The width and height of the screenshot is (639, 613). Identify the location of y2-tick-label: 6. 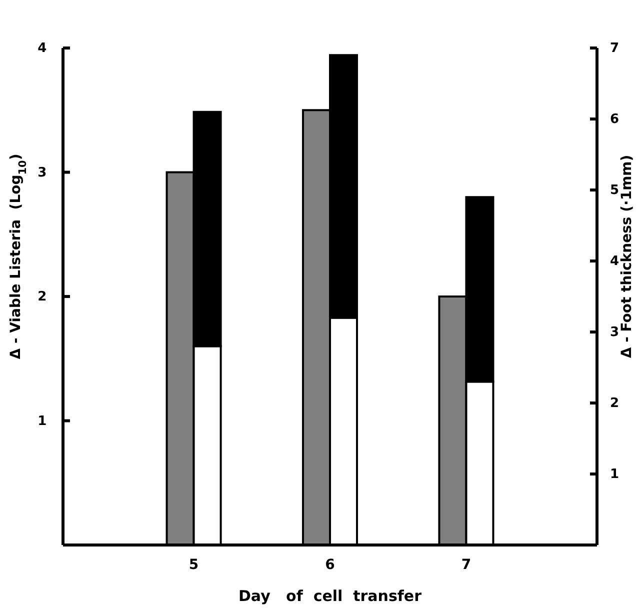
(615, 120).